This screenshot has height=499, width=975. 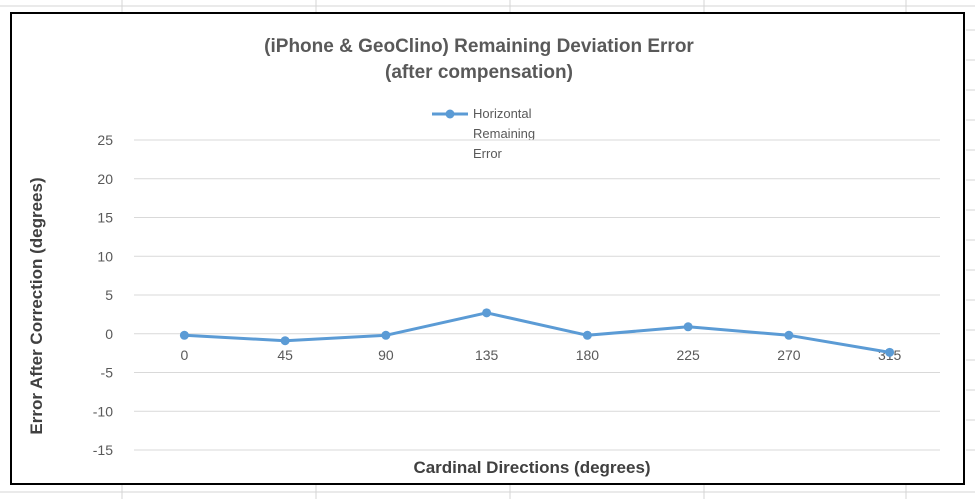 What do you see at coordinates (105, 256) in the screenshot?
I see `y-tick-label: 10` at bounding box center [105, 256].